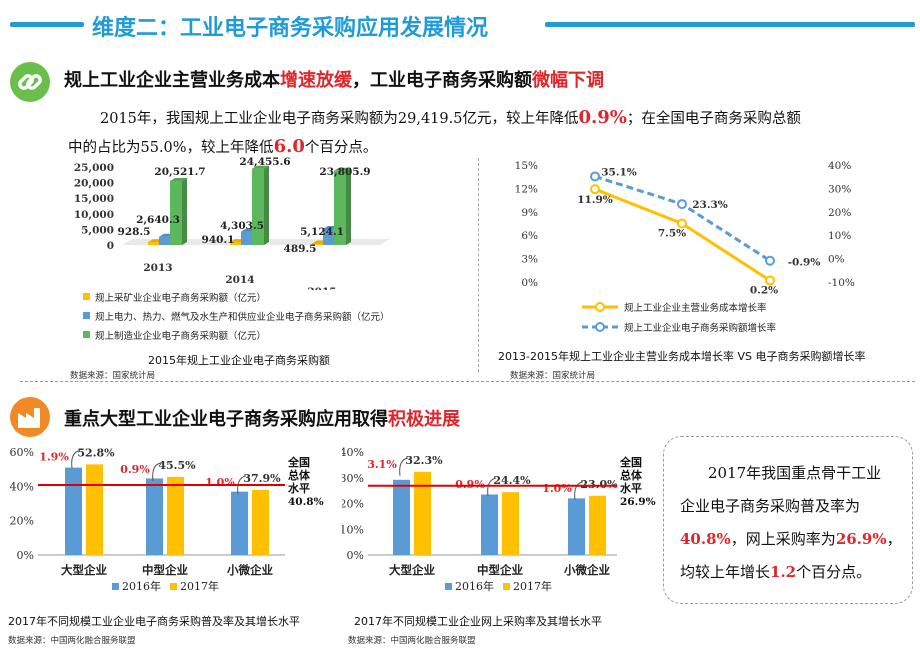  I want to click on chart1-data-label: 2,640.3, so click(158, 220).